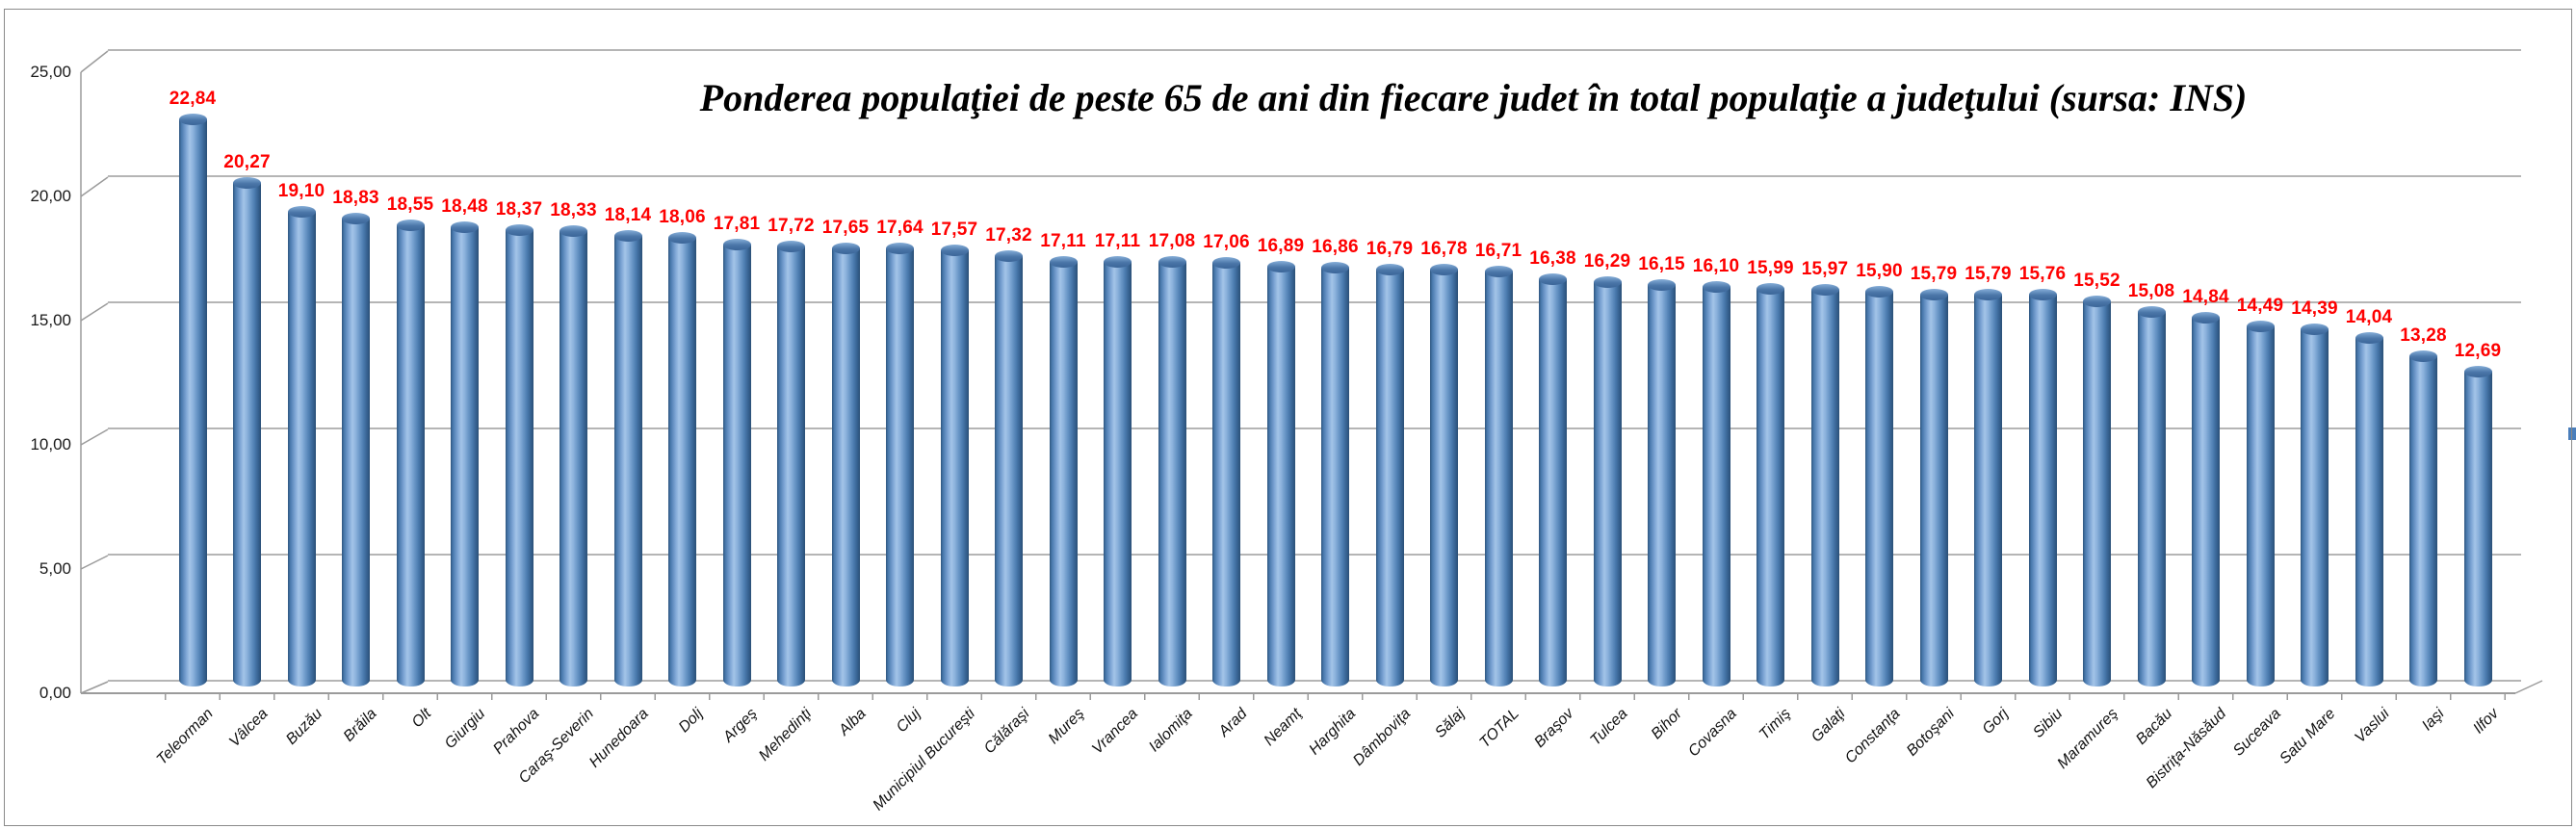  I want to click on legend-marker, so click(2572, 433).